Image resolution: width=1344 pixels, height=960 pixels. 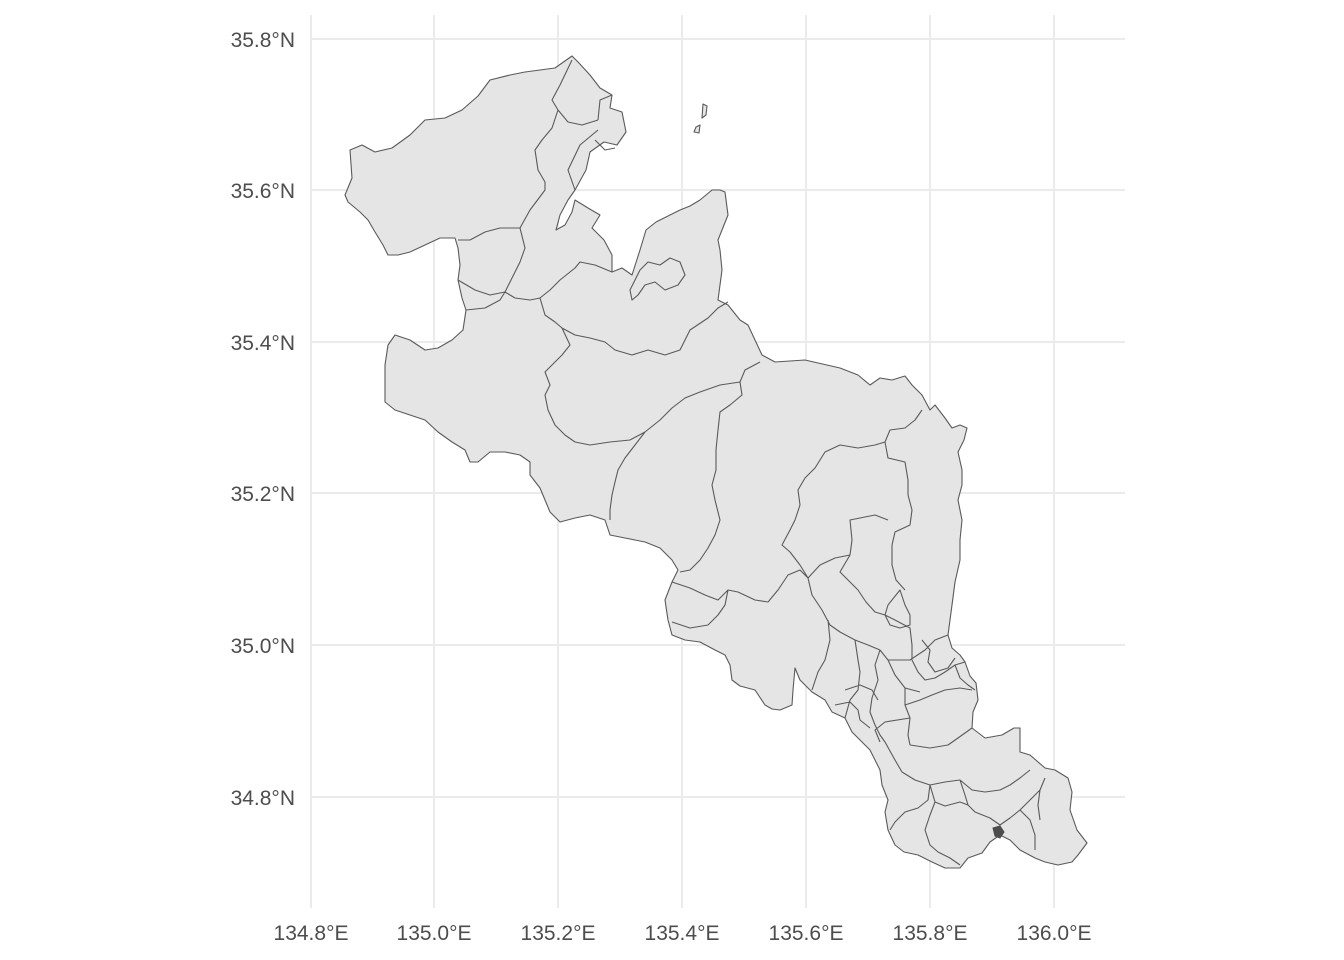 What do you see at coordinates (697, 129) in the screenshot?
I see `island-small` at bounding box center [697, 129].